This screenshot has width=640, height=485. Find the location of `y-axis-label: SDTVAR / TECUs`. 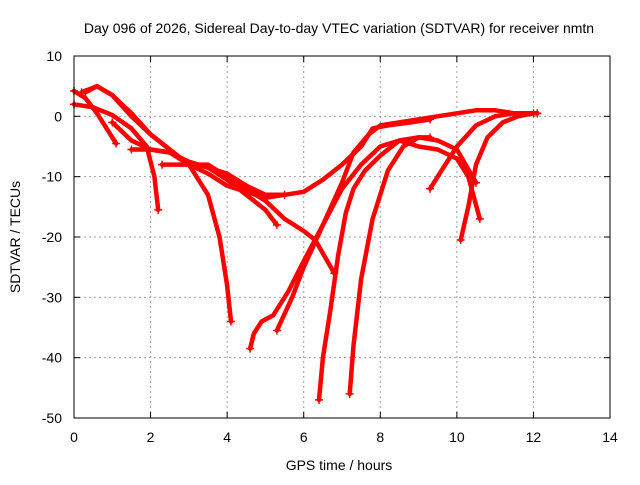

y-axis-label: SDTVAR / TECUs is located at coordinates (15, 237).